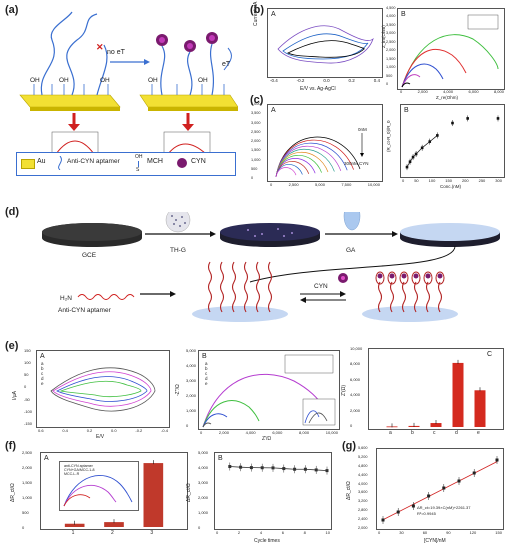 This screenshot has width=507, height=550. What do you see at coordinates (27, 490) in the screenshot?
I see `panel-f-a-yticks: 0 500 1,000 1,500 2,000 2,500` at bounding box center [27, 490].